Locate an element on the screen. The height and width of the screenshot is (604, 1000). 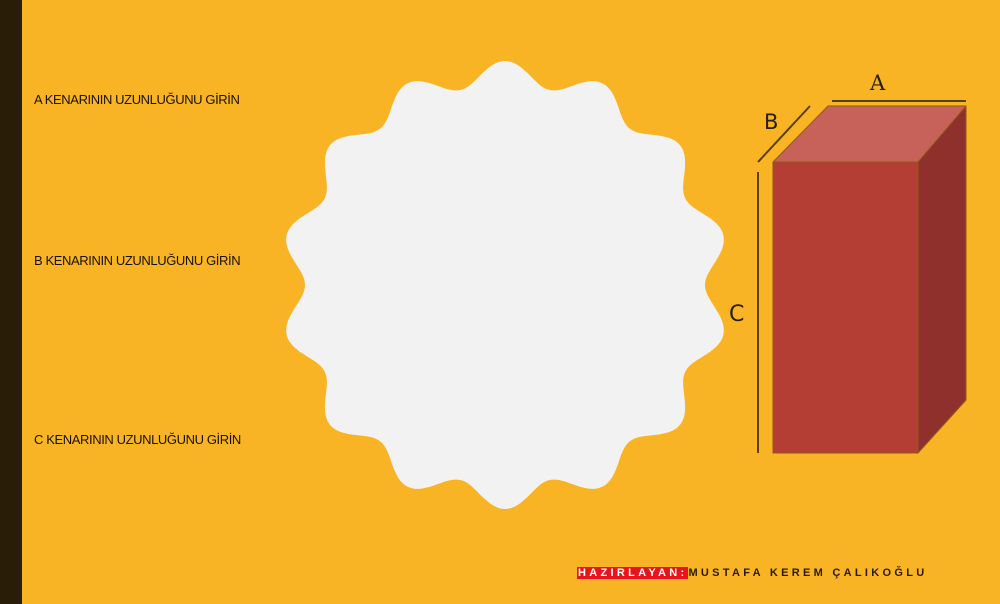
prism-front-face is located at coordinates (845, 307).